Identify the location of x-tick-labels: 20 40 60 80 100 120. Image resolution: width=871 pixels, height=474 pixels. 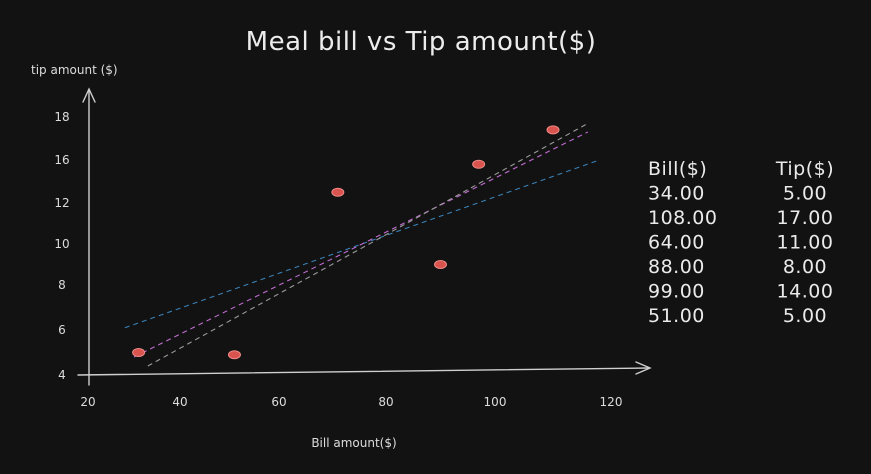
(351, 402).